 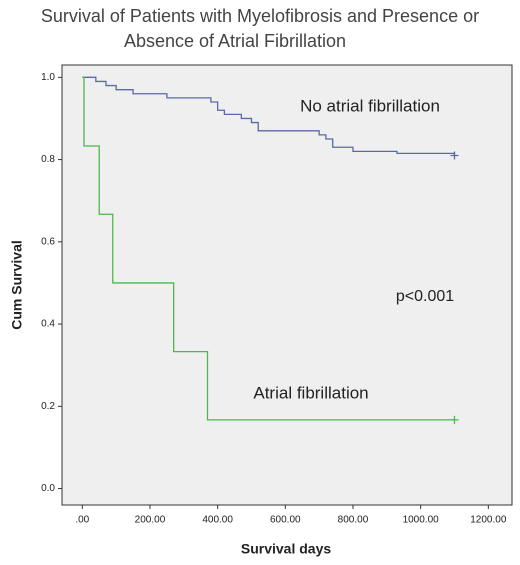 I want to click on annotation: p<0.001, so click(x=425, y=296).